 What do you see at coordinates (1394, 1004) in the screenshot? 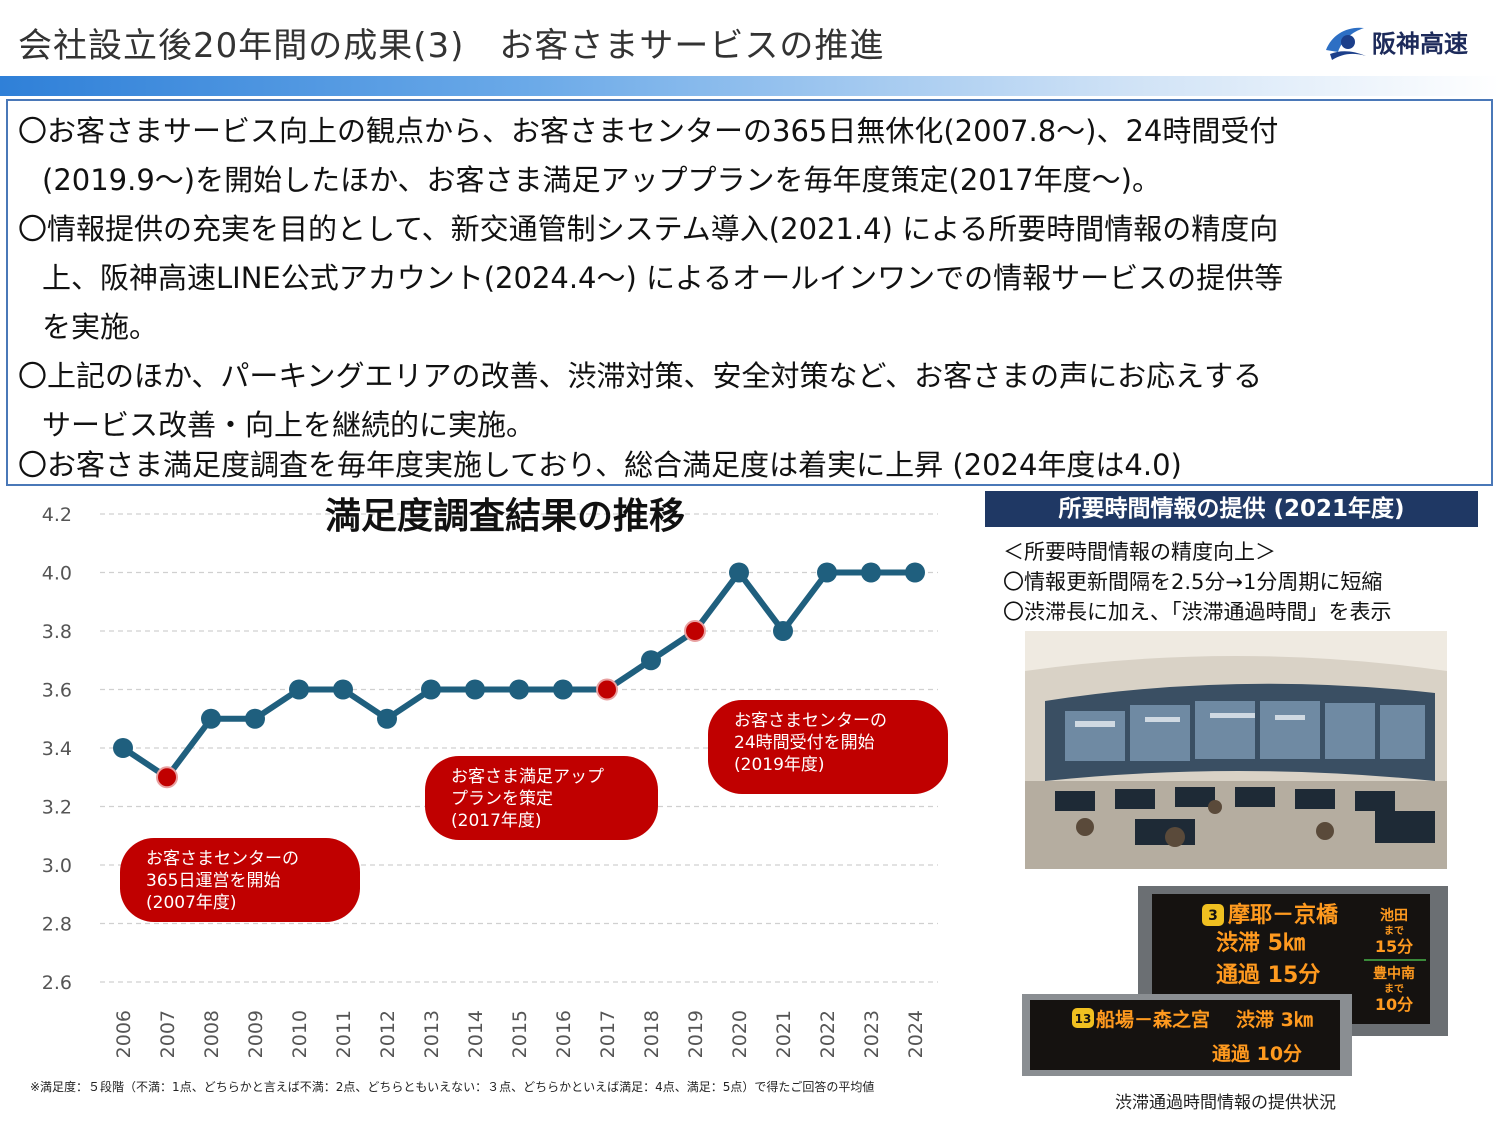
I see `sign-side-text: 10分` at bounding box center [1394, 1004].